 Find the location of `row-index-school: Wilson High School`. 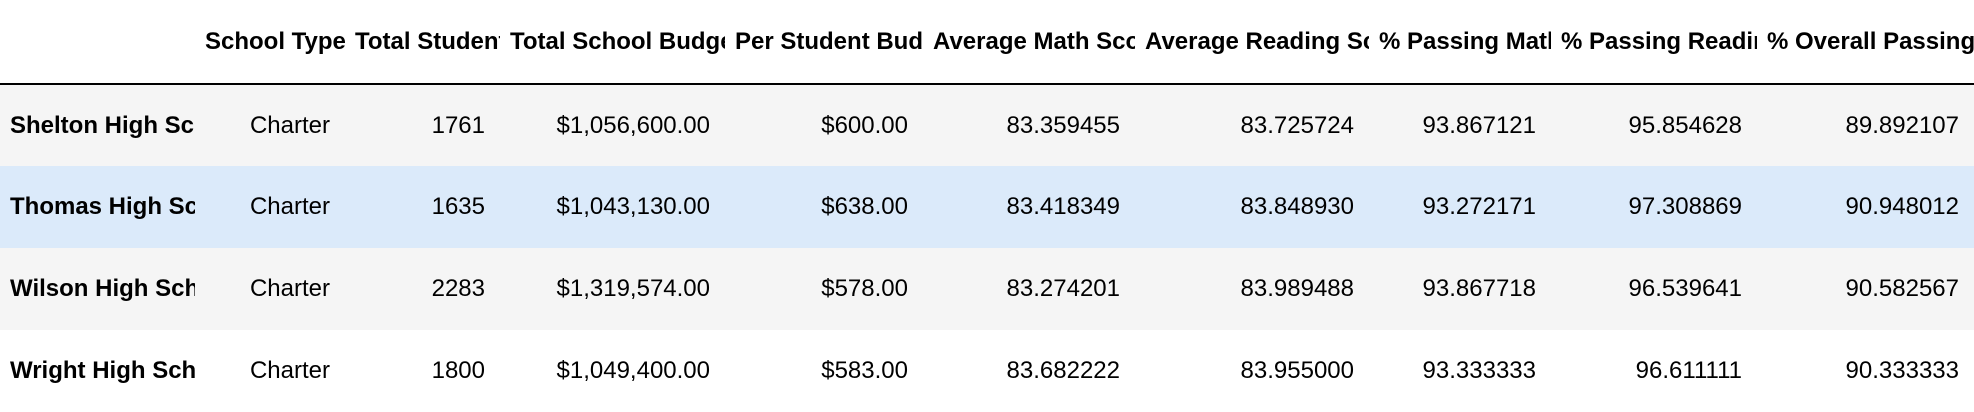

row-index-school: Wilson High School is located at coordinates (102, 288).